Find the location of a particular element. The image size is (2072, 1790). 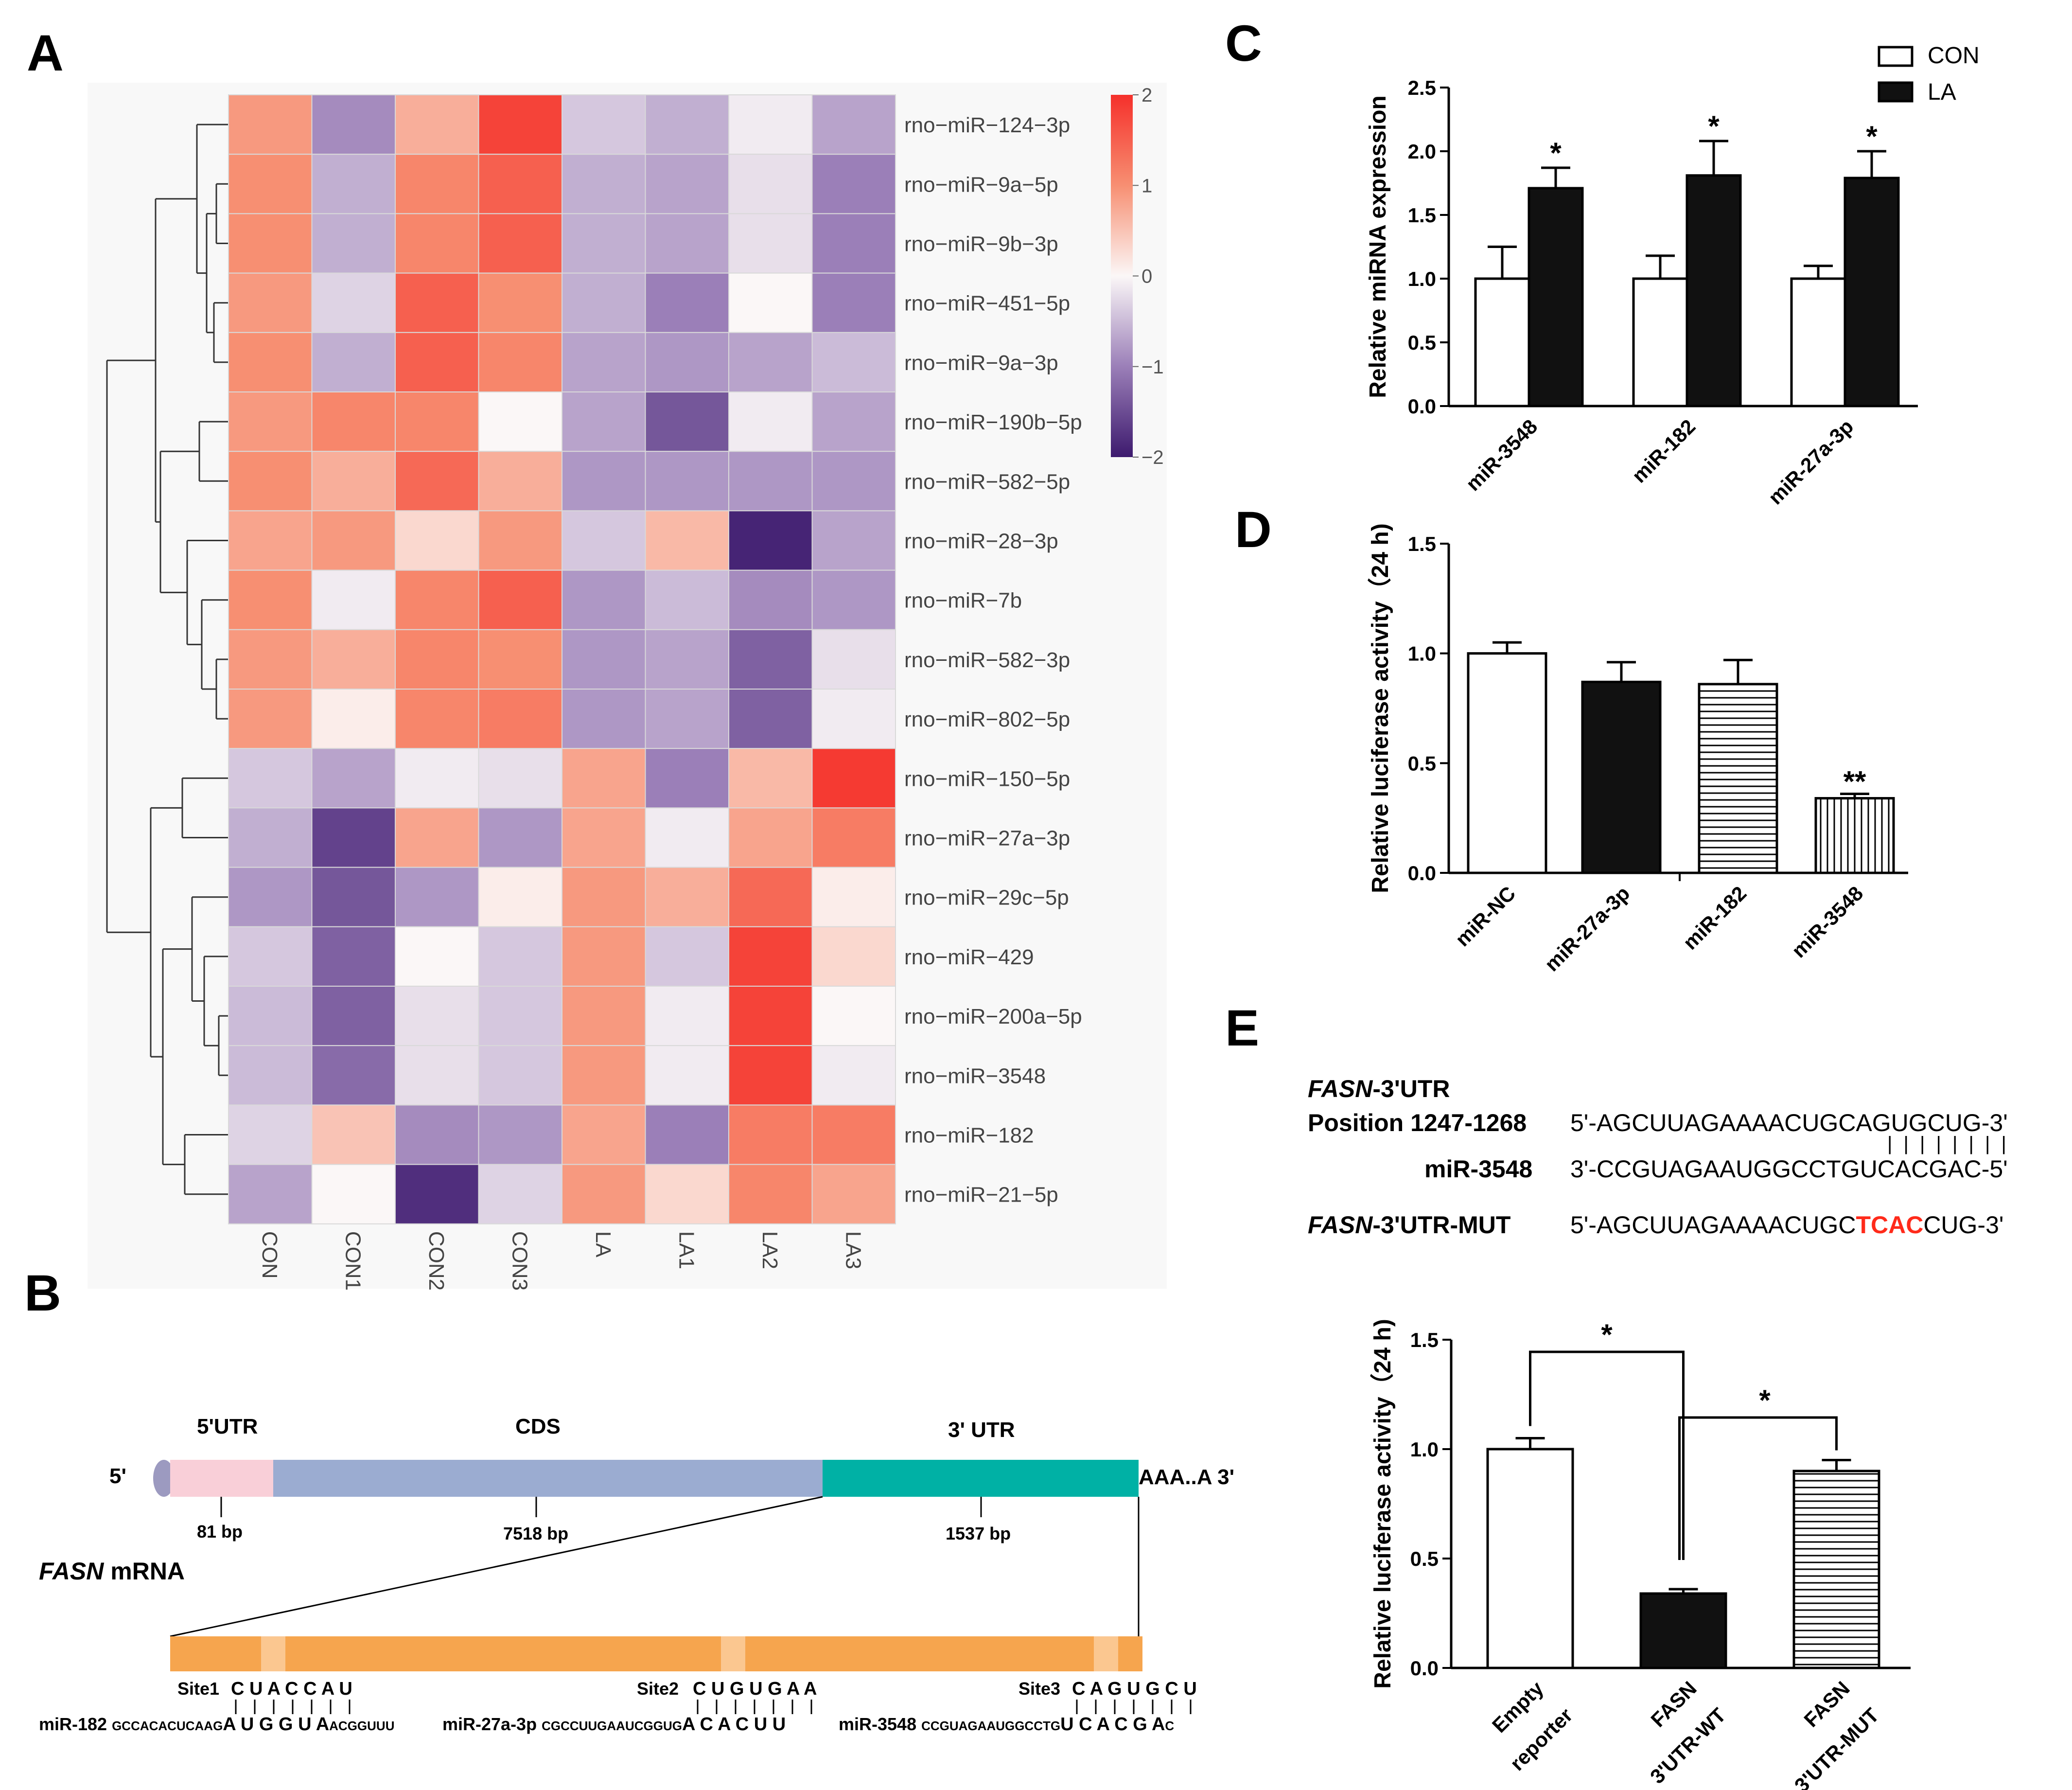

heatmap-row-label: rno−miR−802−5p is located at coordinates (987, 719).